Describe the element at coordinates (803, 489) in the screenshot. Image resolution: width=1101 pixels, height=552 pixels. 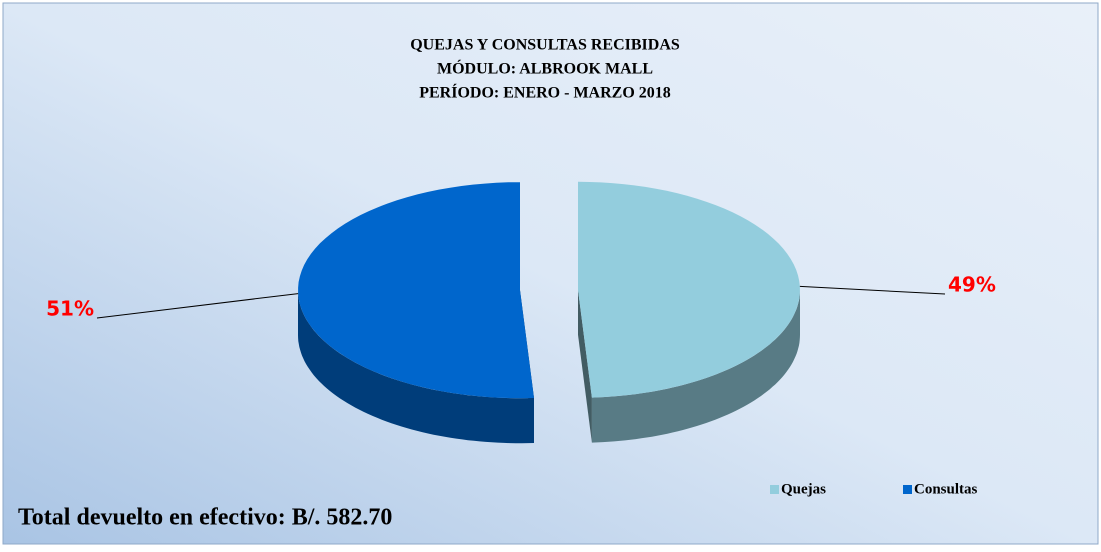
I see `legend-label: Quejas` at that location.